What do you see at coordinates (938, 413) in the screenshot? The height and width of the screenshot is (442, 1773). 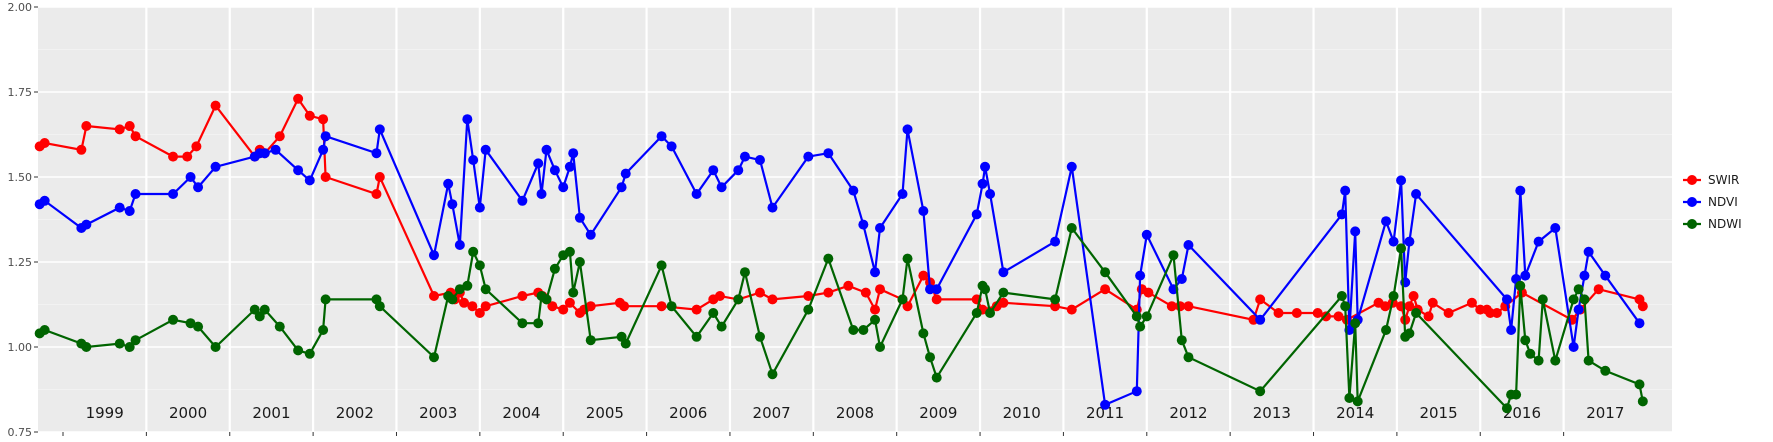 I see `year-label: 2009` at bounding box center [938, 413].